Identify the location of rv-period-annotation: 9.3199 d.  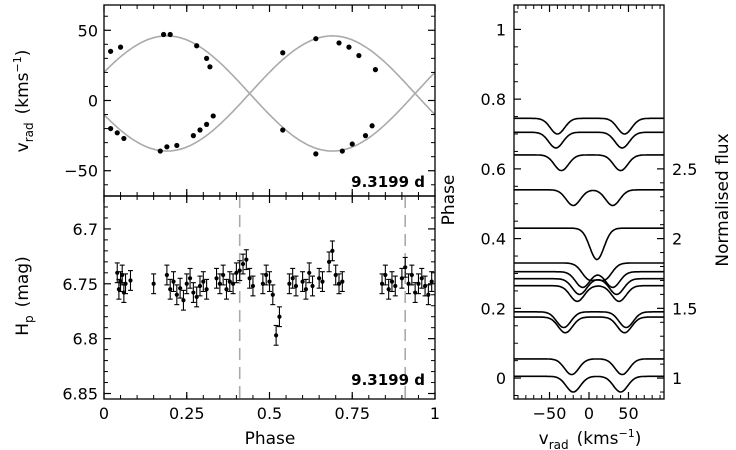
(388, 182).